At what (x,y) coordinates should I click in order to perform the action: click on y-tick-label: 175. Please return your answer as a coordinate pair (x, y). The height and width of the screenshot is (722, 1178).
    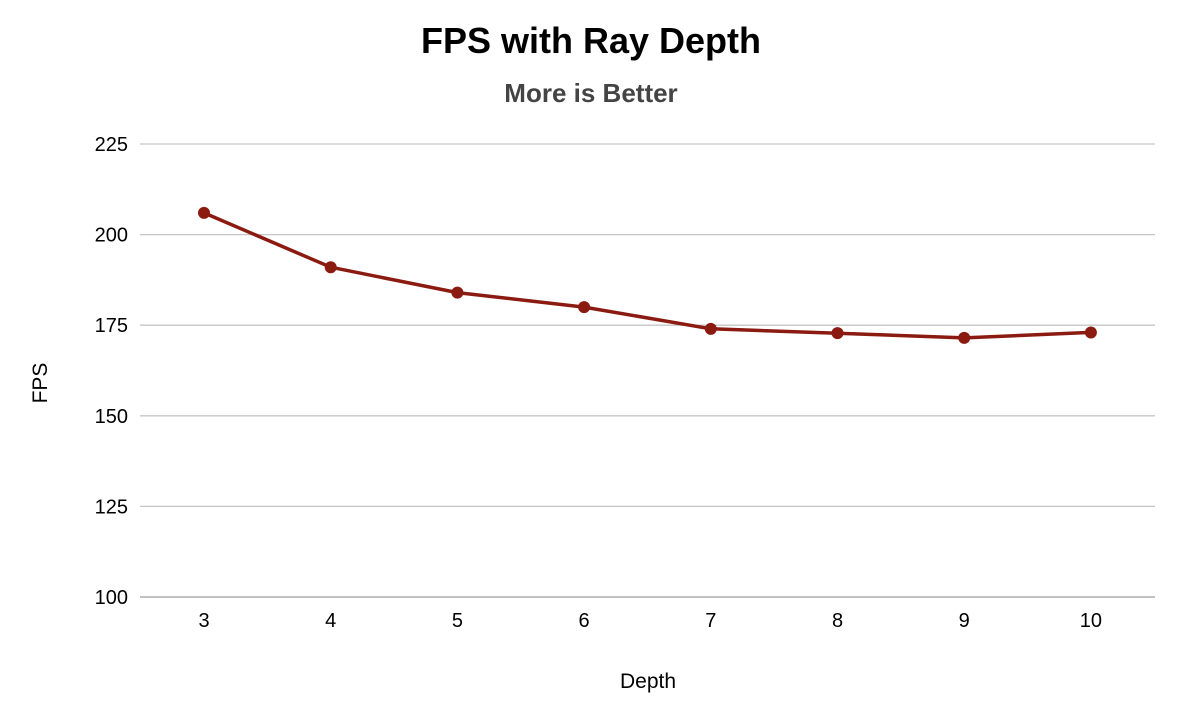
    Looking at the image, I should click on (111, 326).